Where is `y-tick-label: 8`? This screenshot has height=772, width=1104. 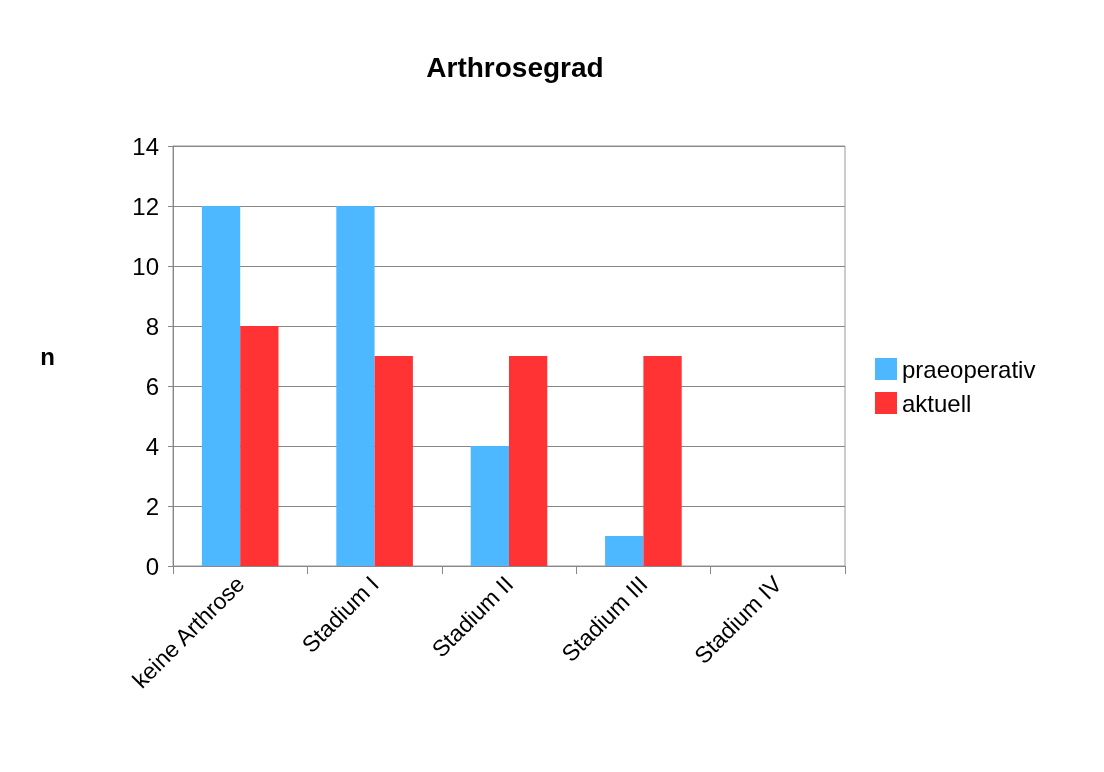 y-tick-label: 8 is located at coordinates (152, 326).